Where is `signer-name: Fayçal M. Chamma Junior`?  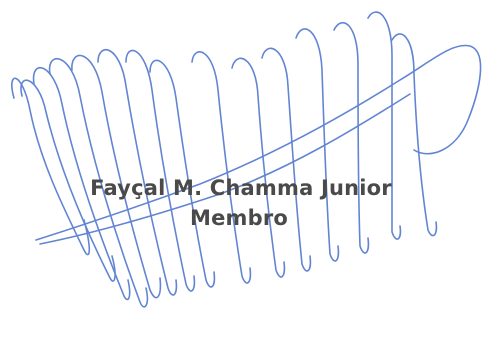 signer-name: Fayçal M. Chamma Junior is located at coordinates (241, 188).